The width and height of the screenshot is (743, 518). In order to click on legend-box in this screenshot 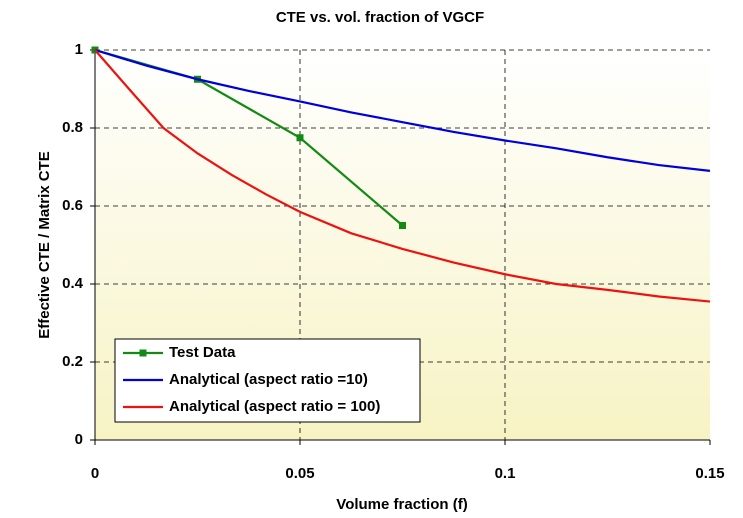, I will do `click(267, 380)`.